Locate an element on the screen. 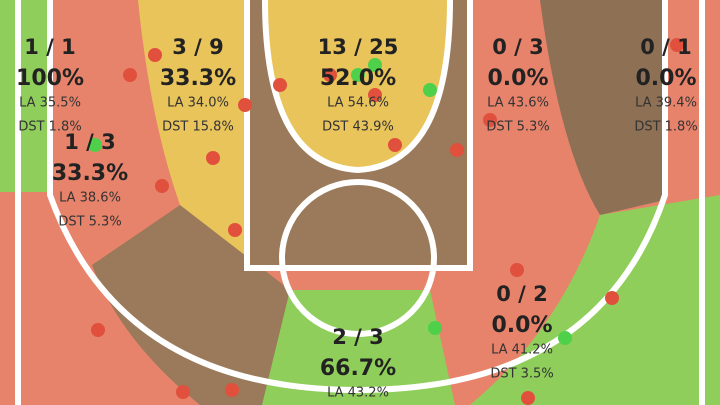 The width and height of the screenshot is (720, 405). zone-la: LA 43.2% is located at coordinates (358, 393).